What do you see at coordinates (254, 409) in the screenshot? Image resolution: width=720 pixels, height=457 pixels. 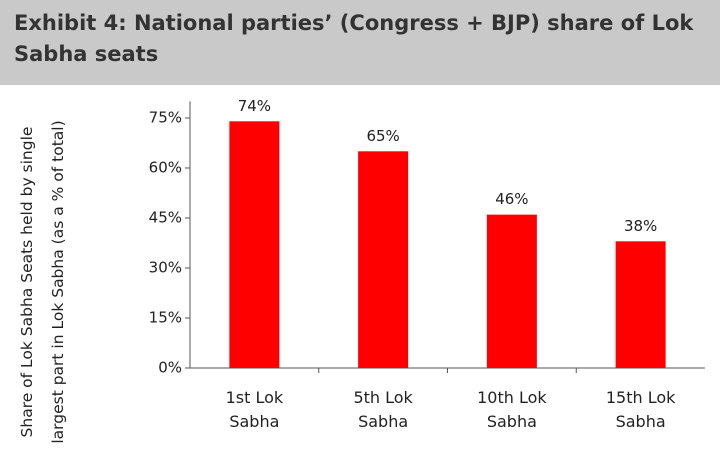 I see `x-tick-label: 1st Lok Sabha` at bounding box center [254, 409].